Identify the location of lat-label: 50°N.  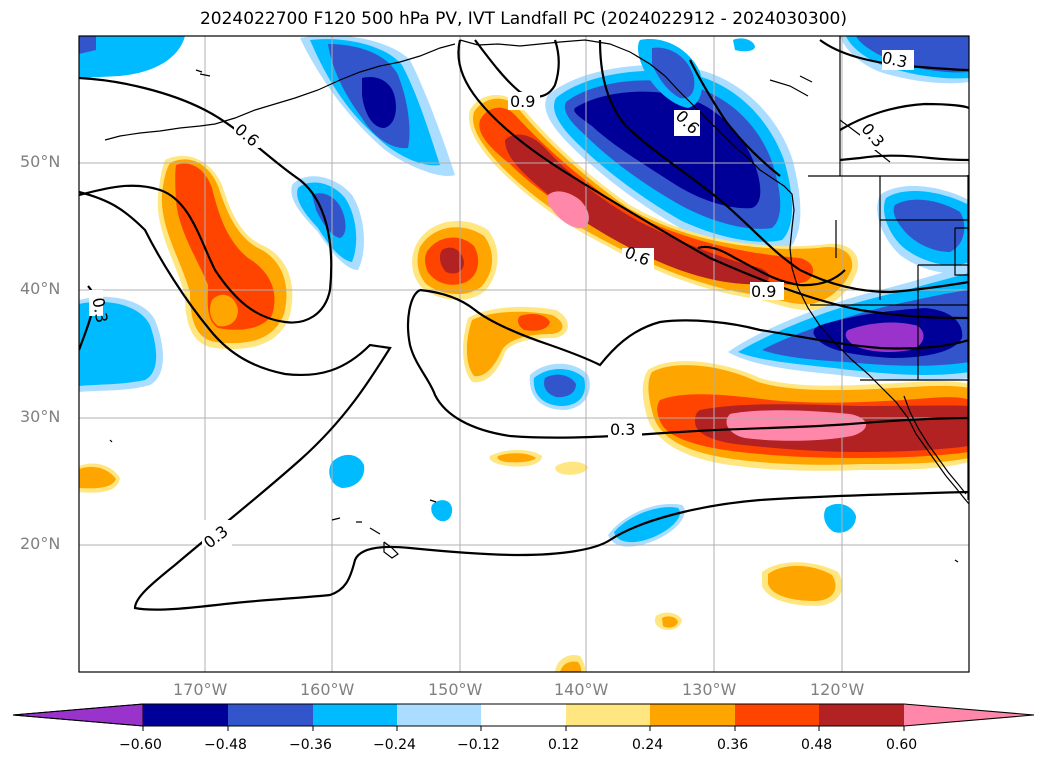
(40, 161).